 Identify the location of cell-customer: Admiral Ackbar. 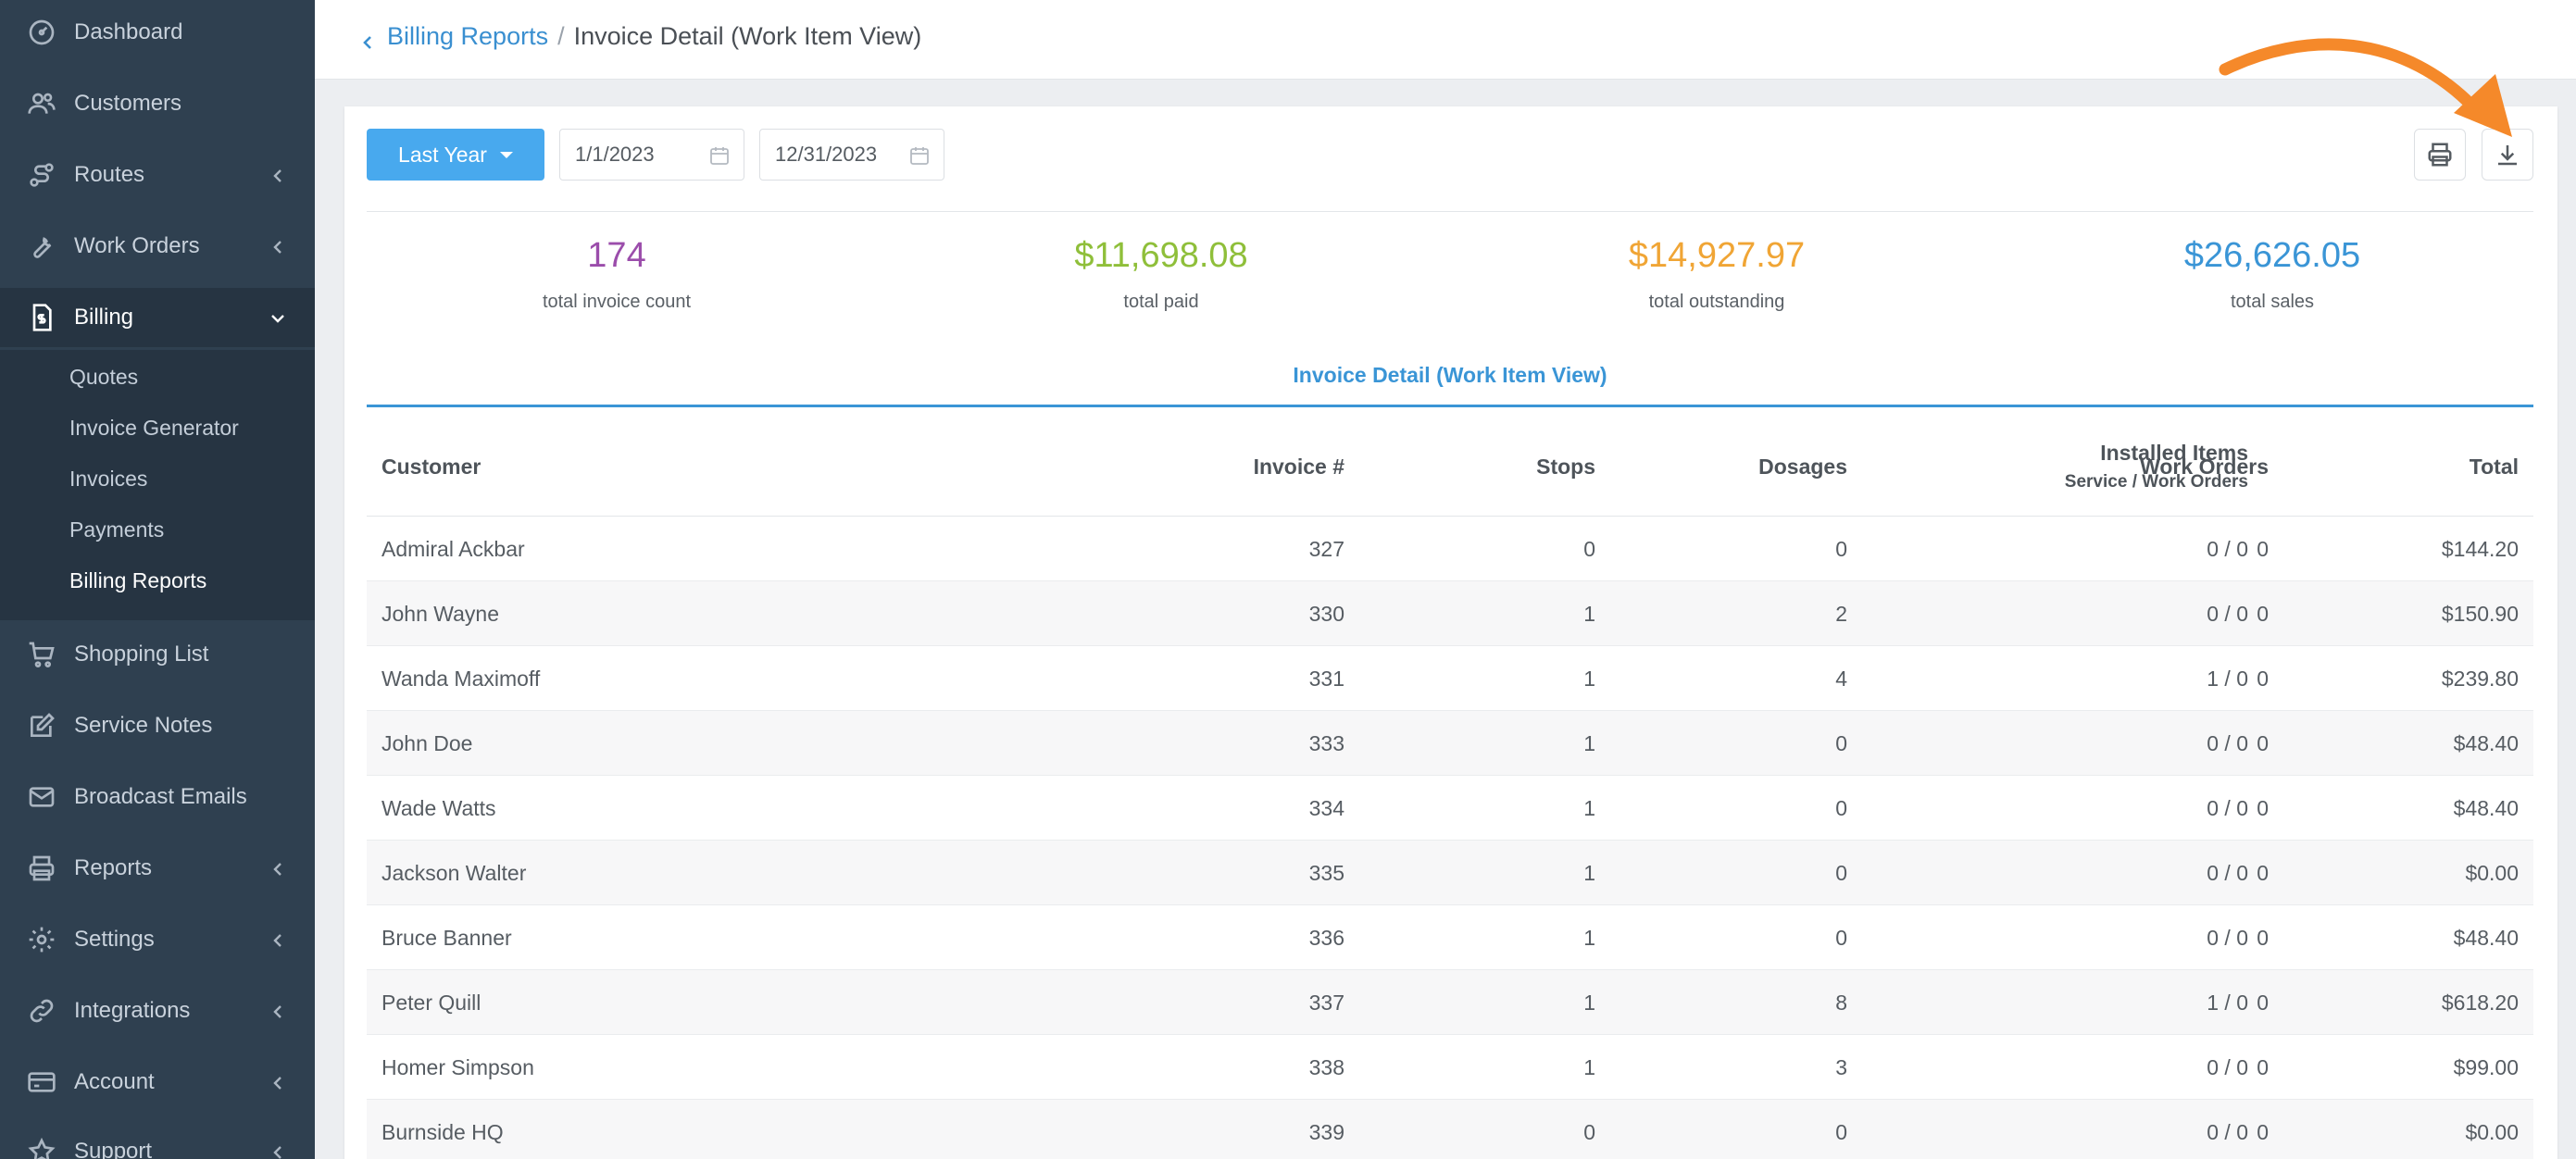
(453, 549).